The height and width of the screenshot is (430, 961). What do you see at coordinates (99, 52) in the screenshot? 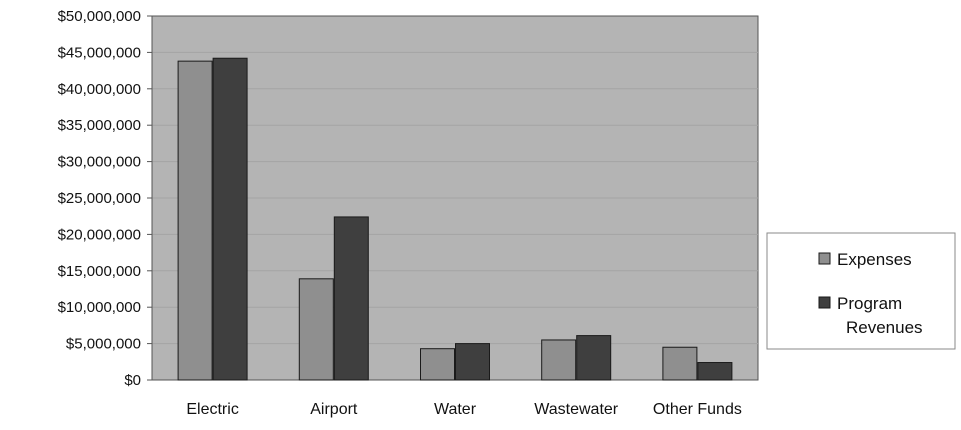
I see `y-tick-label: $45,000,000` at bounding box center [99, 52].